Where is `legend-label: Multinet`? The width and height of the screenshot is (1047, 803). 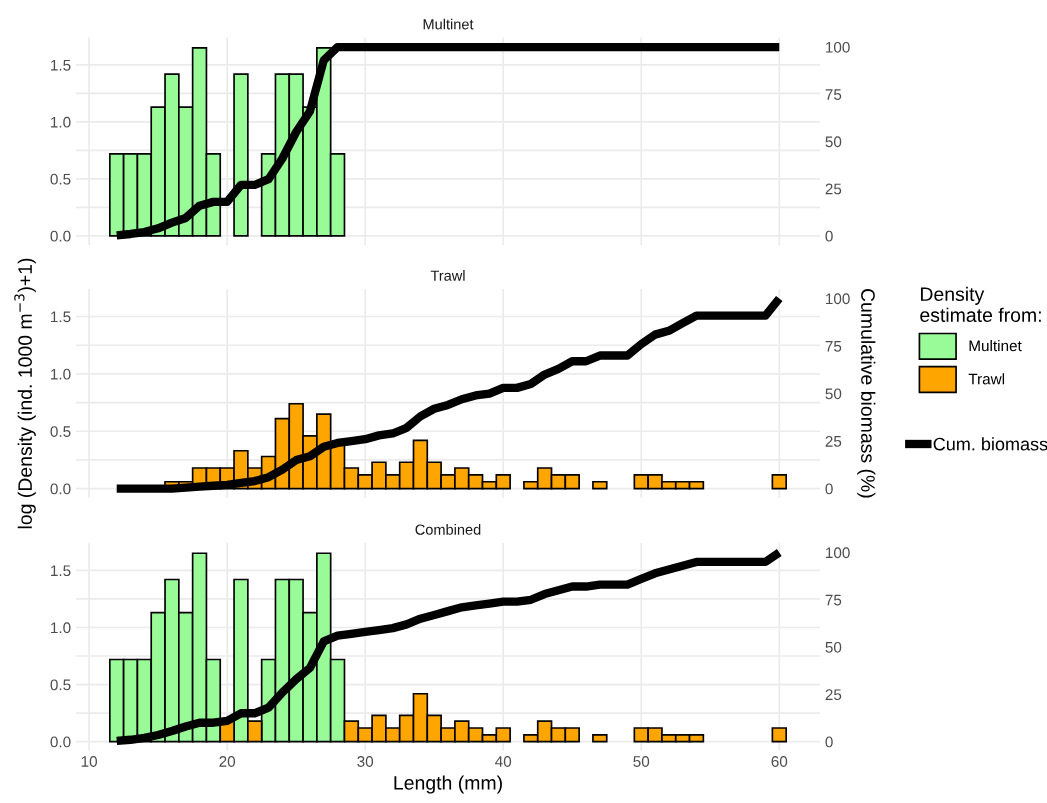
legend-label: Multinet is located at coordinates (995, 345).